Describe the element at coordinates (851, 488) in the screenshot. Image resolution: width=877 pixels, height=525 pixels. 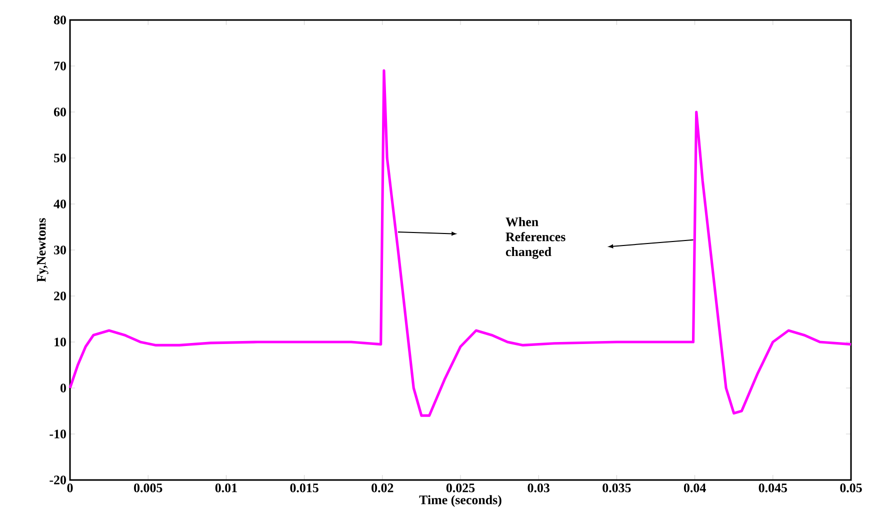
I see `x-tick-label: 0.05` at that location.